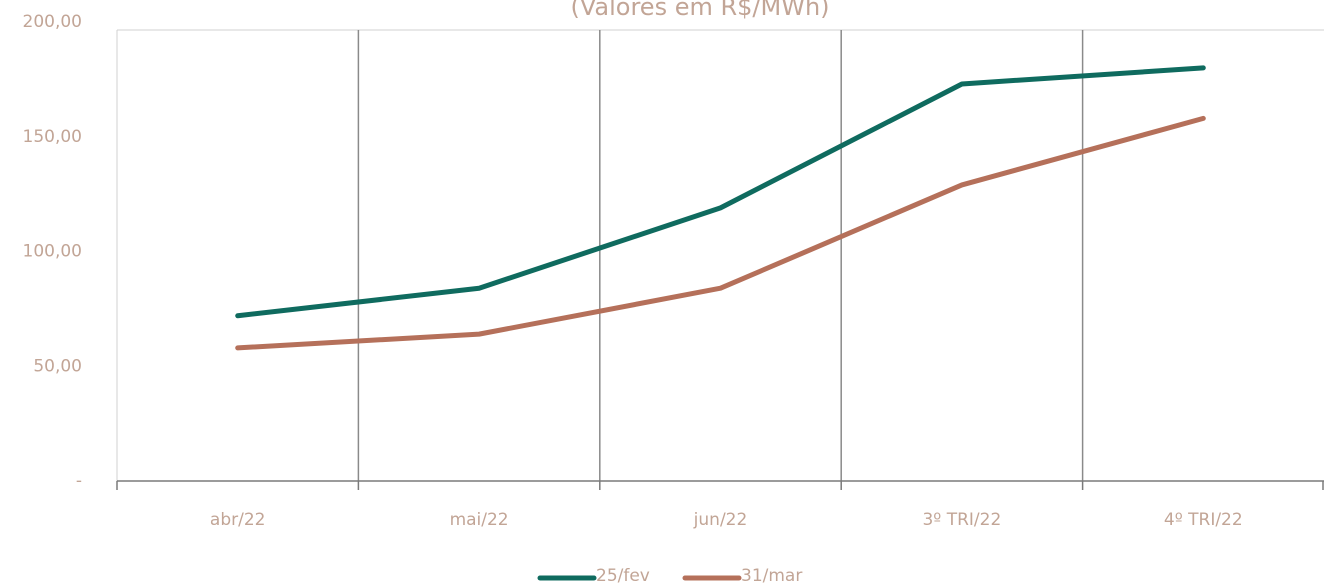  I want to click on y-tick-label: 100,00, so click(52, 252).